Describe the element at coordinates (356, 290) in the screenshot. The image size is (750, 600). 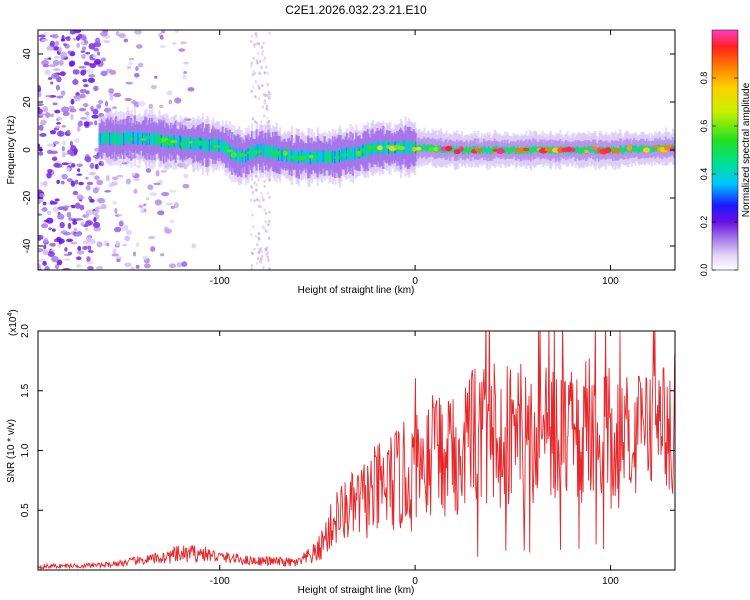
I see `spectrogram-xlabel: Height of straight line (km)` at that location.